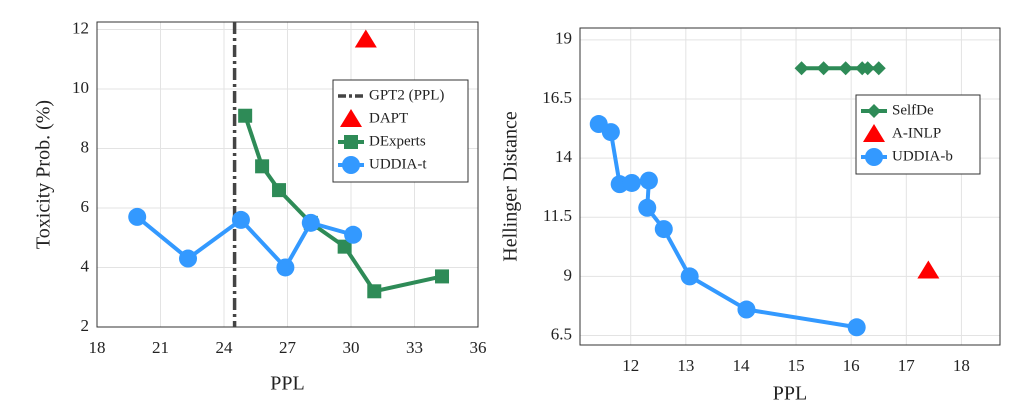  I want to click on y-tick-label: 12, so click(80, 27).